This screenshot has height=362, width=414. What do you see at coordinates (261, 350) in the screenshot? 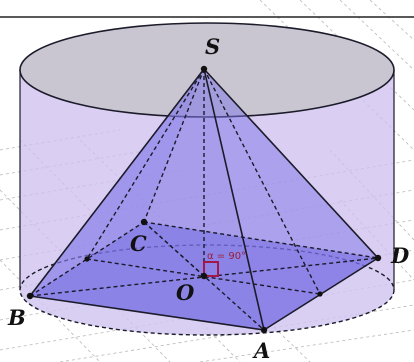
I see `label-A: A` at bounding box center [261, 350].